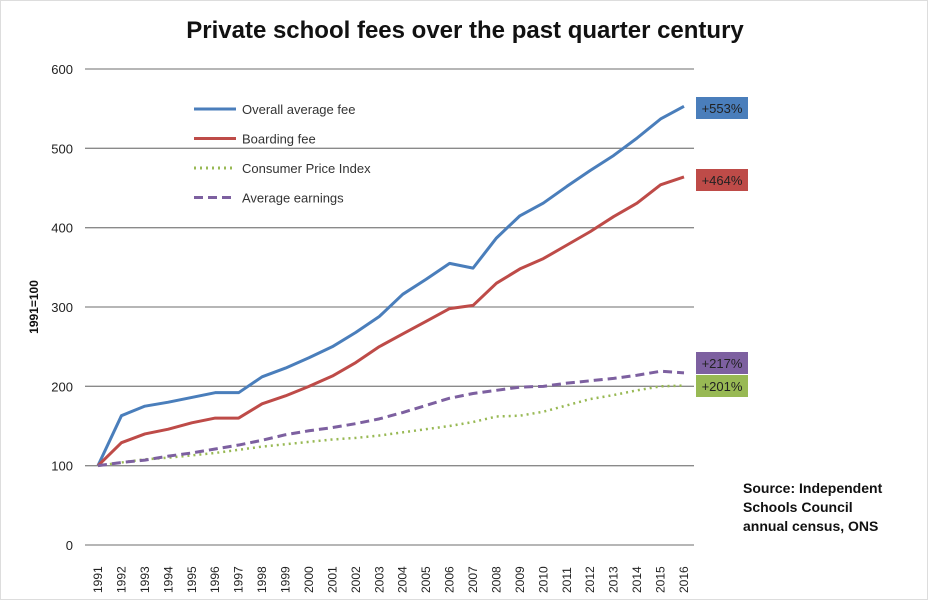 This screenshot has height=600, width=928. What do you see at coordinates (309, 579) in the screenshot?
I see `x-tick-label: 2000` at bounding box center [309, 579].